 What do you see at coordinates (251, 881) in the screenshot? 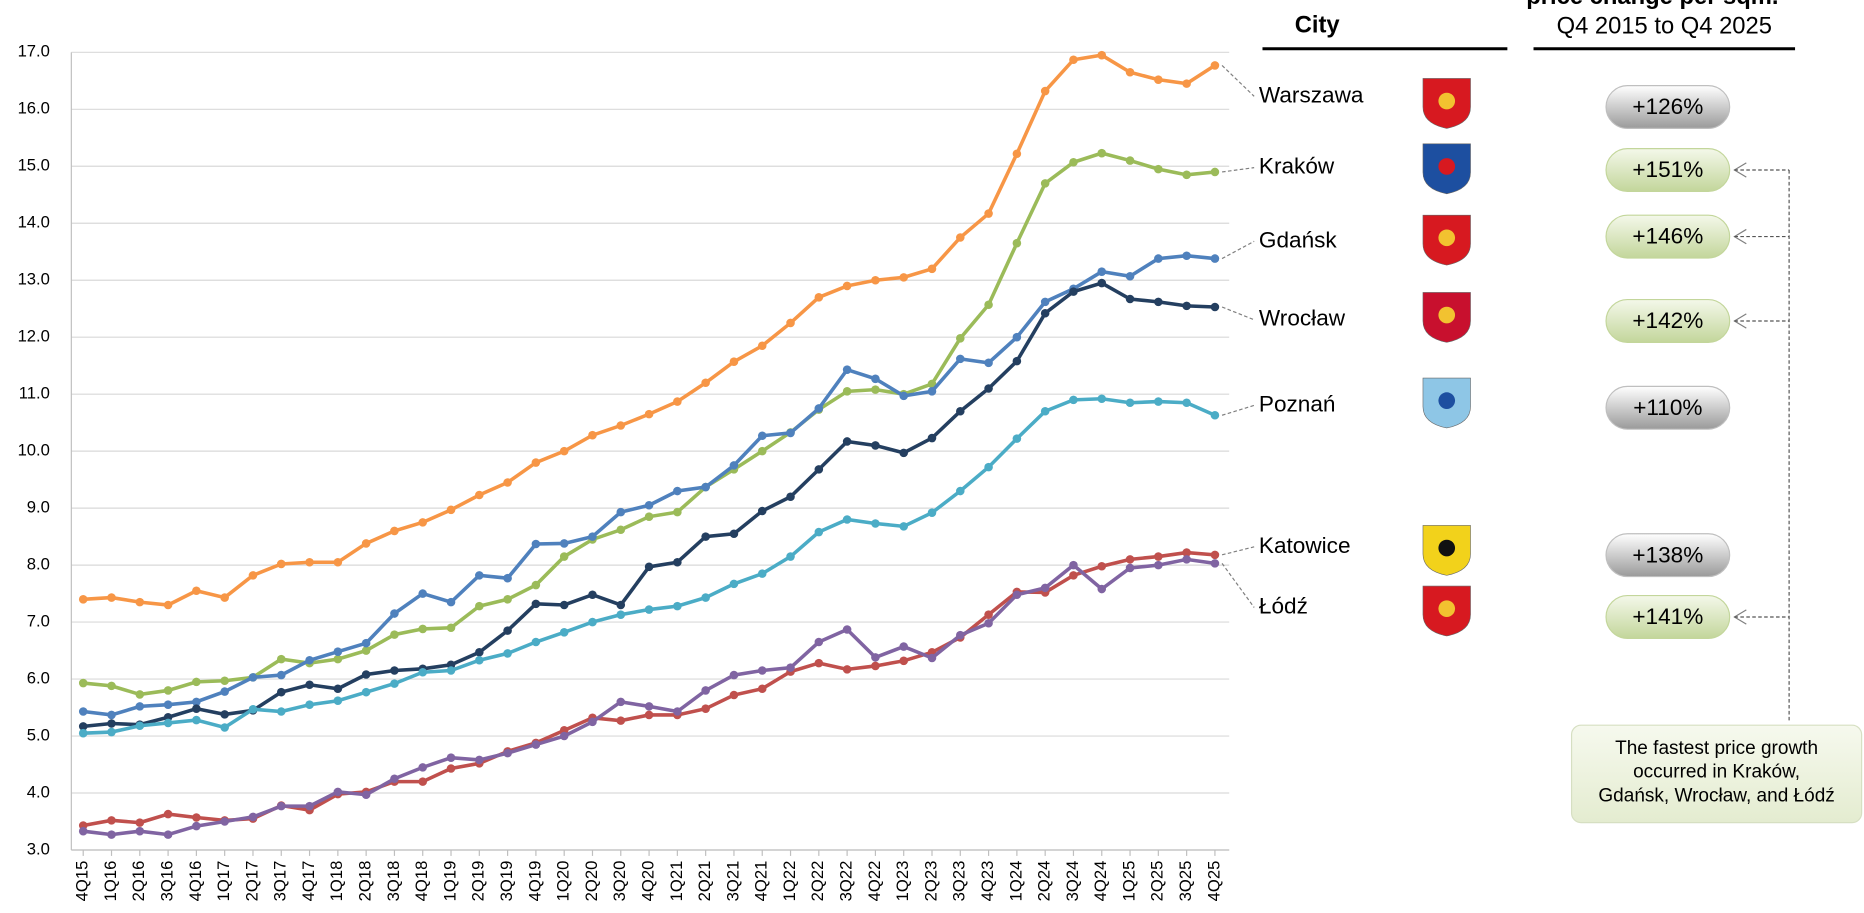
I see `x-tick-label: 2Q17` at bounding box center [251, 881].